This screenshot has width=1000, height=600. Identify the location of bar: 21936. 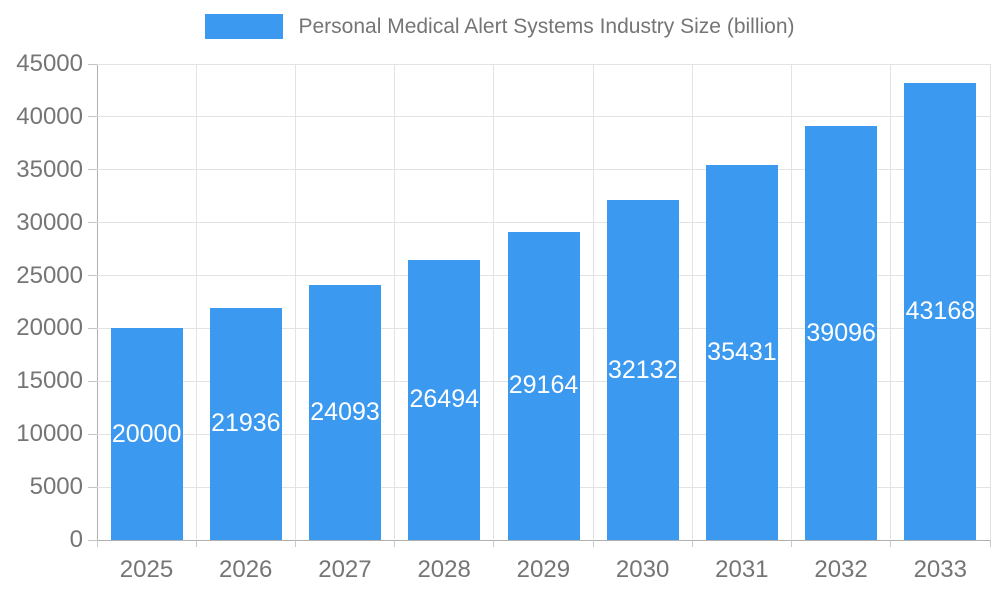
(245, 423).